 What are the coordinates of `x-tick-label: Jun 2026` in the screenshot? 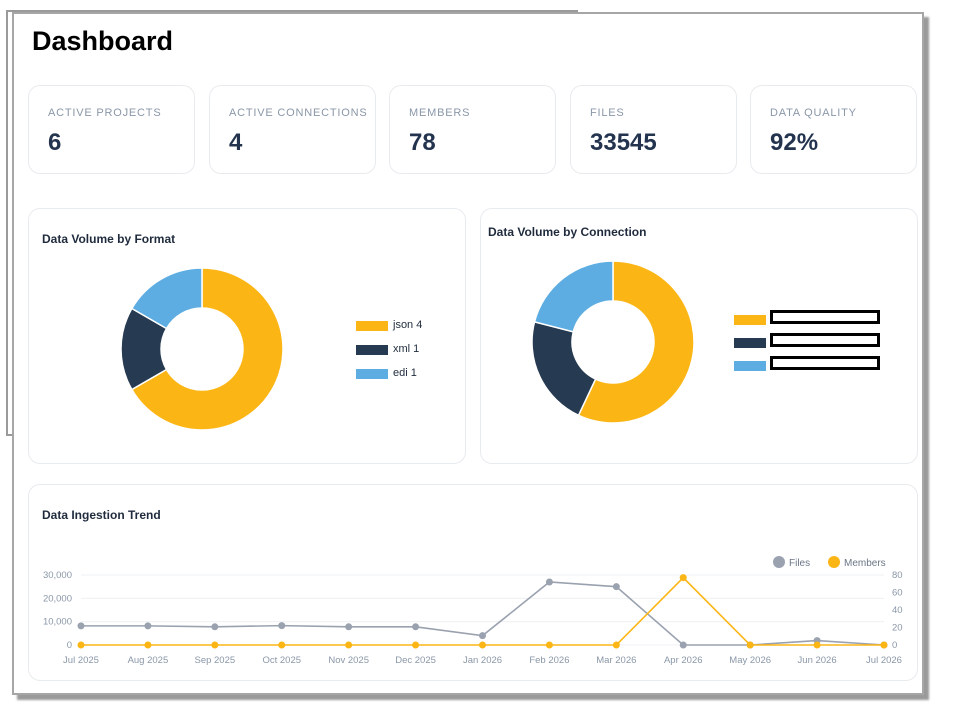 It's located at (817, 660).